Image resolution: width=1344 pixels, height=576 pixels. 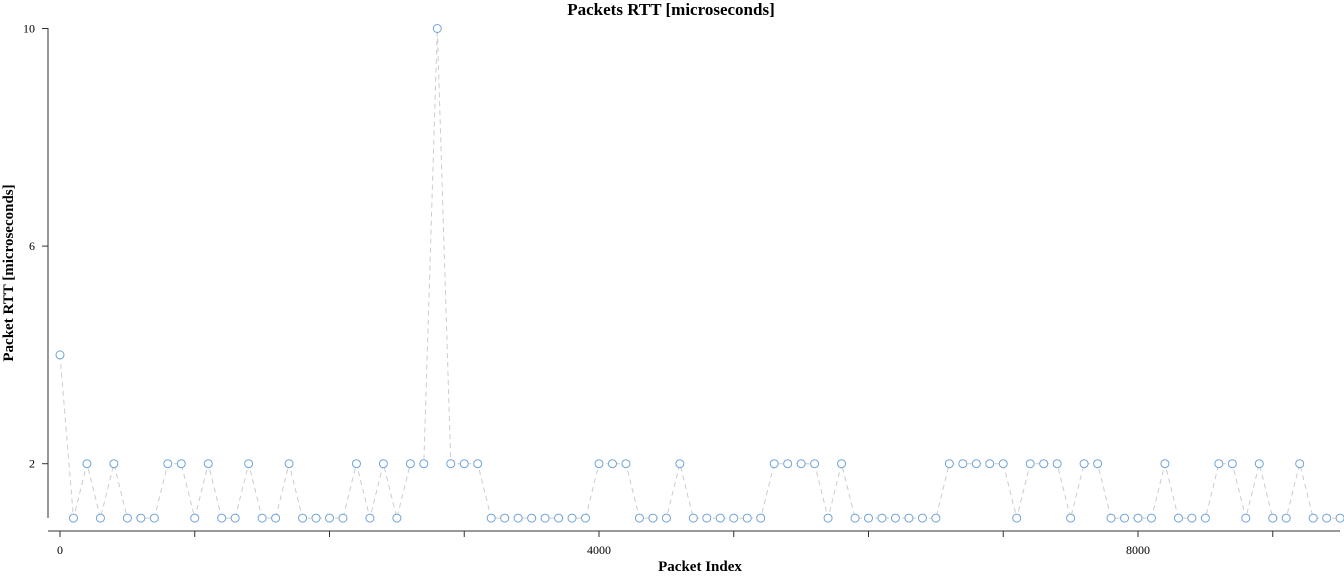 What do you see at coordinates (29, 29) in the screenshot?
I see `y-tick-label-2: 10` at bounding box center [29, 29].